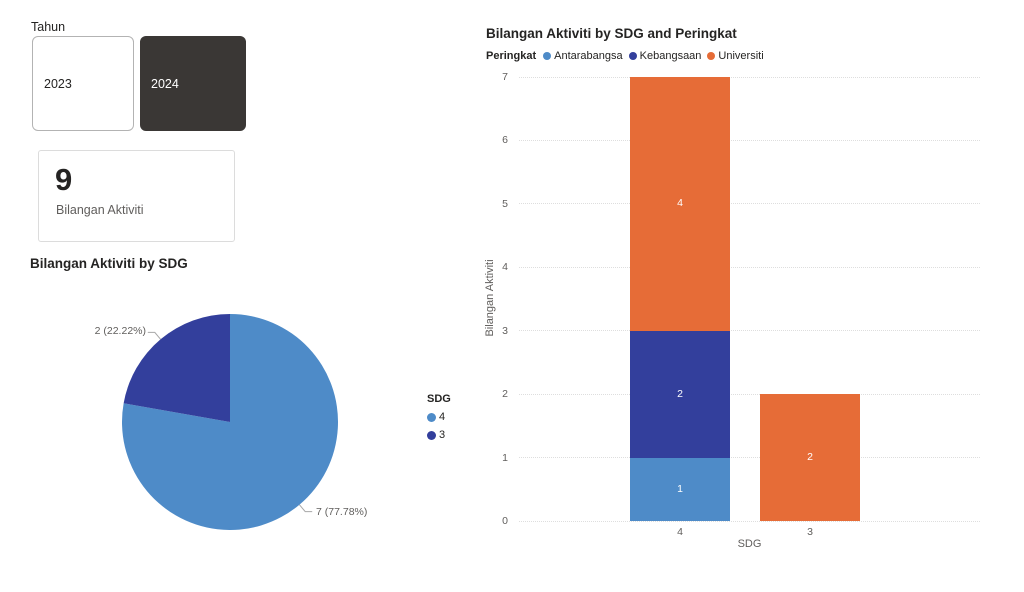 The width and height of the screenshot is (1024, 592). What do you see at coordinates (505, 521) in the screenshot?
I see `y-tick-label: 0` at bounding box center [505, 521].